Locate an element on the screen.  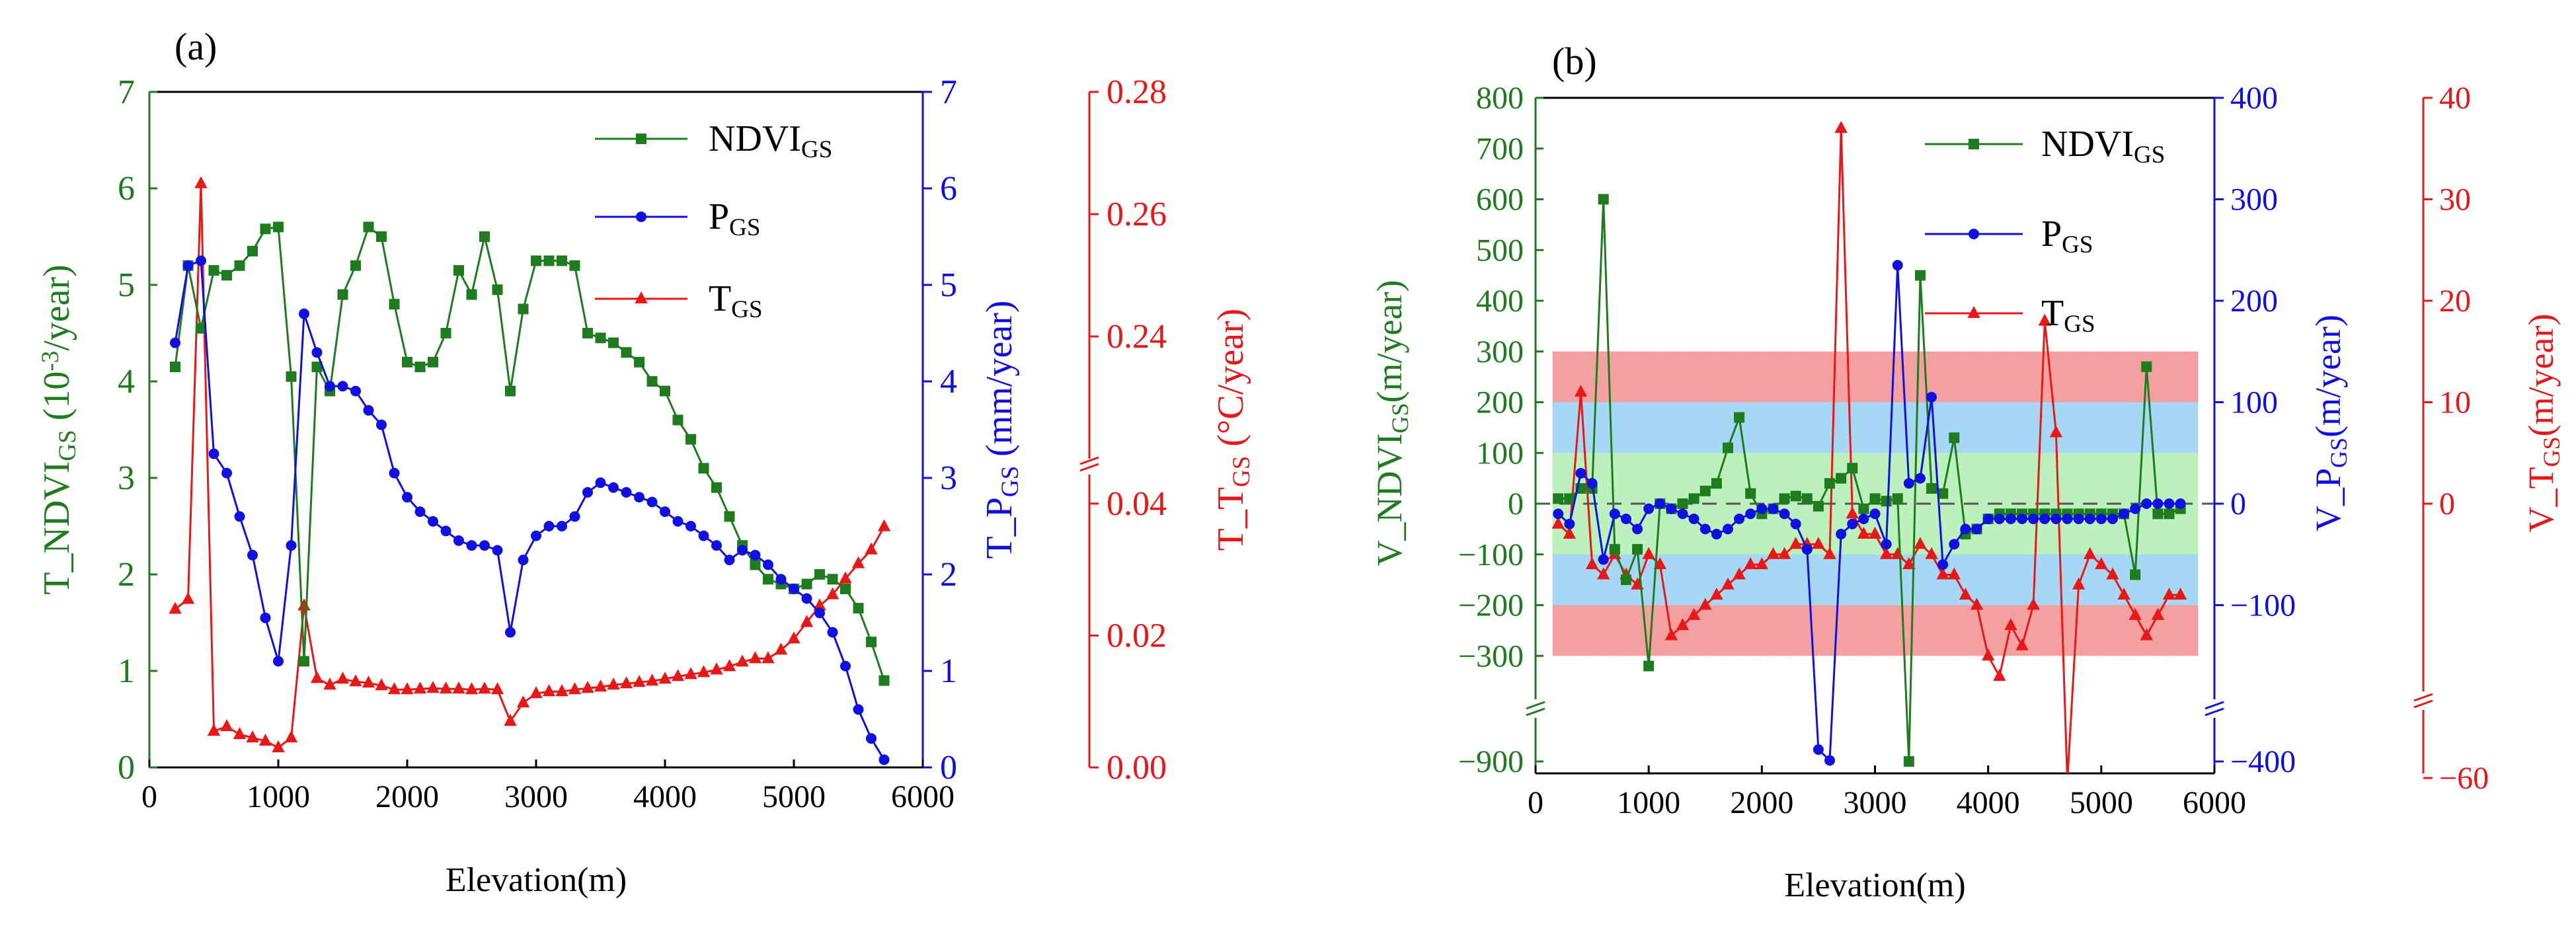
left-tick-label: 7 is located at coordinates (126, 92).